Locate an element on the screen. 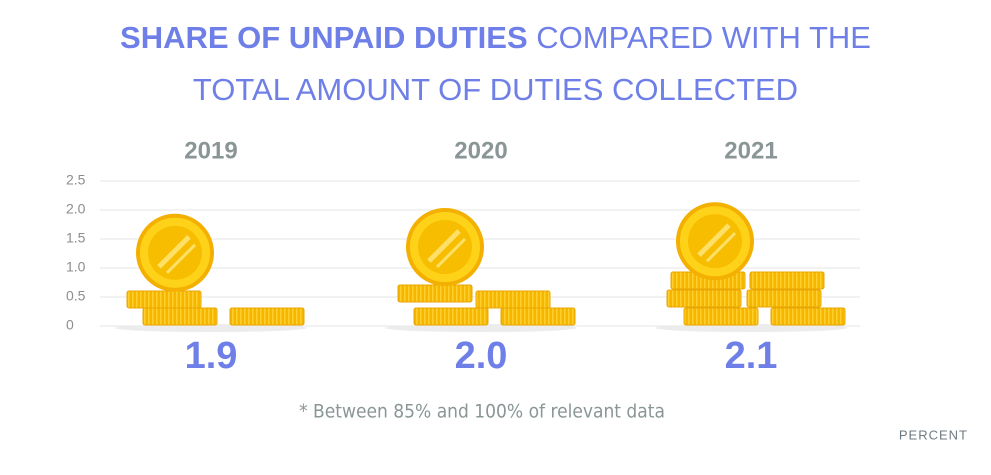  y-tick-label: 1.5 is located at coordinates (76, 238).